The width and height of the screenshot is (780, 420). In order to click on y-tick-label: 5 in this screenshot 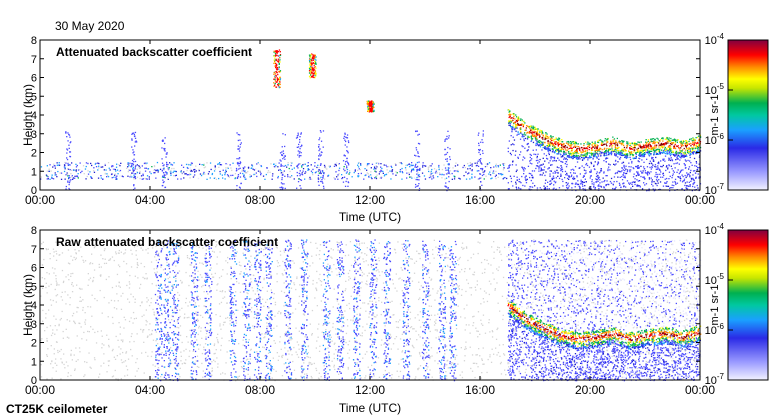, I will do `click(34, 97)`.